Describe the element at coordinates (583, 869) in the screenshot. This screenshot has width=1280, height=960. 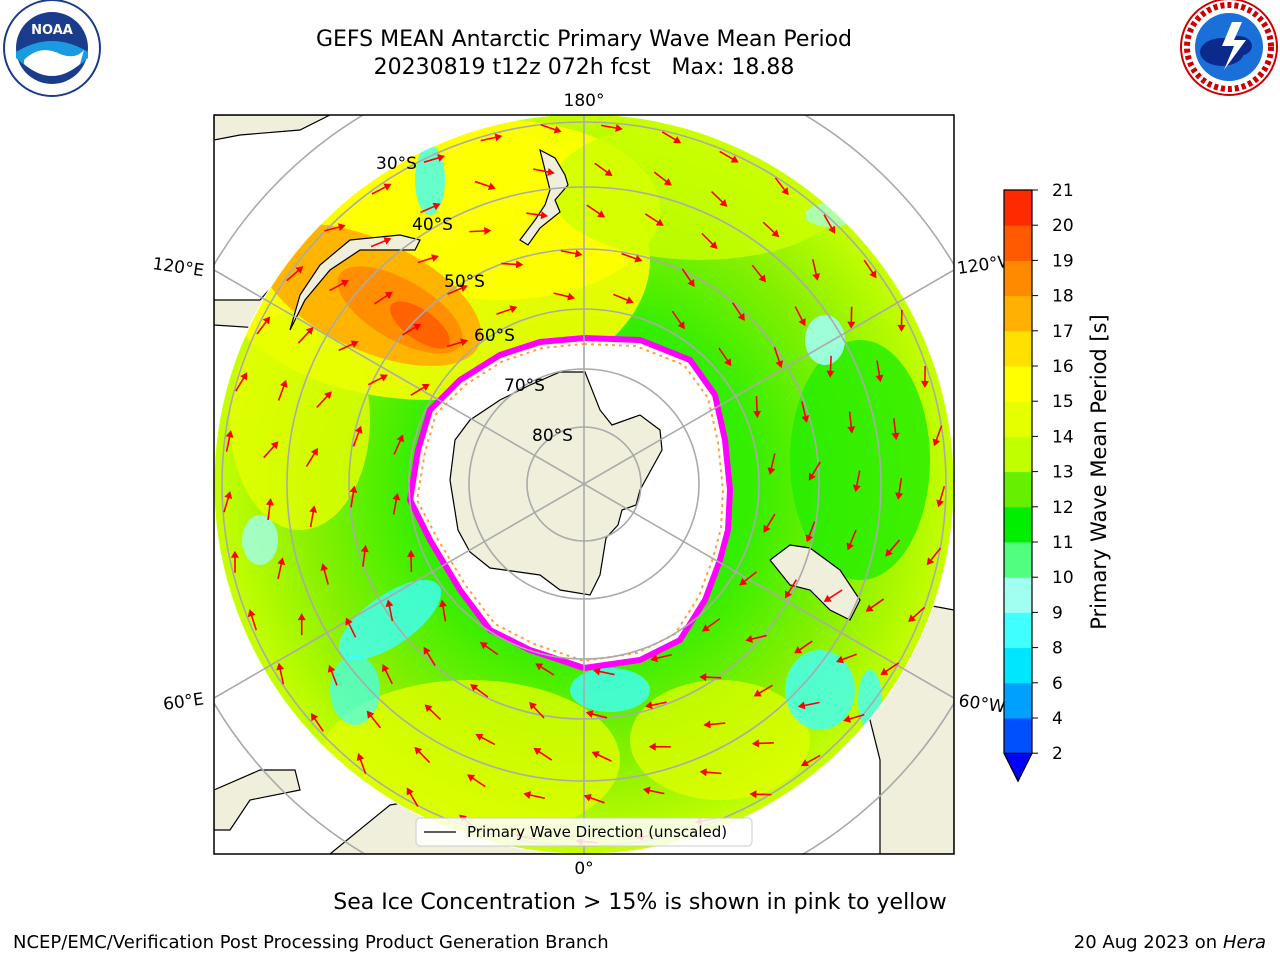
I see `lon-label-0: 0°` at that location.